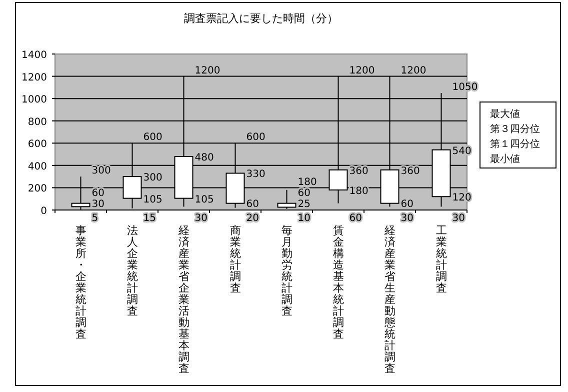 Image resolution: width=568 pixels, height=392 pixels. What do you see at coordinates (441, 259) in the screenshot?
I see `x-tick-label: 工業統計調査` at bounding box center [441, 259].